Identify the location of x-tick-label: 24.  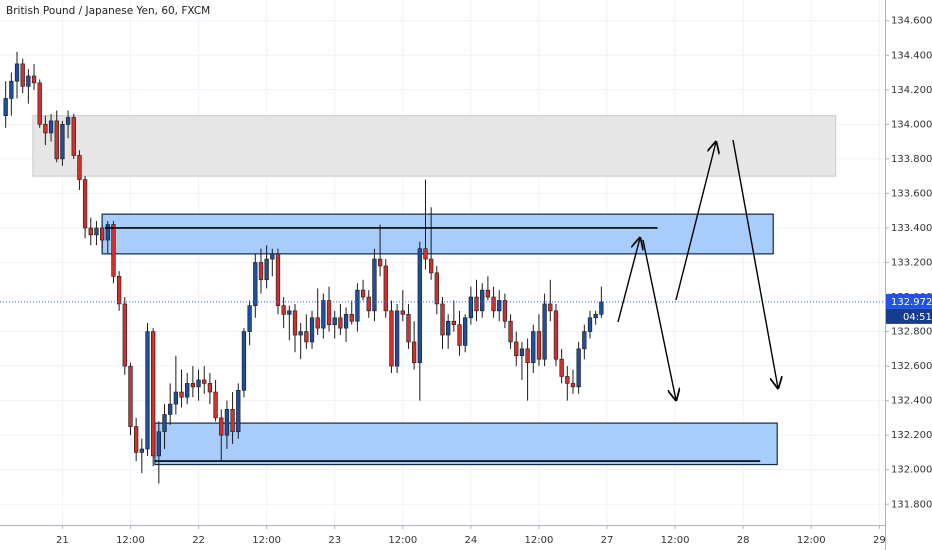
(470, 540).